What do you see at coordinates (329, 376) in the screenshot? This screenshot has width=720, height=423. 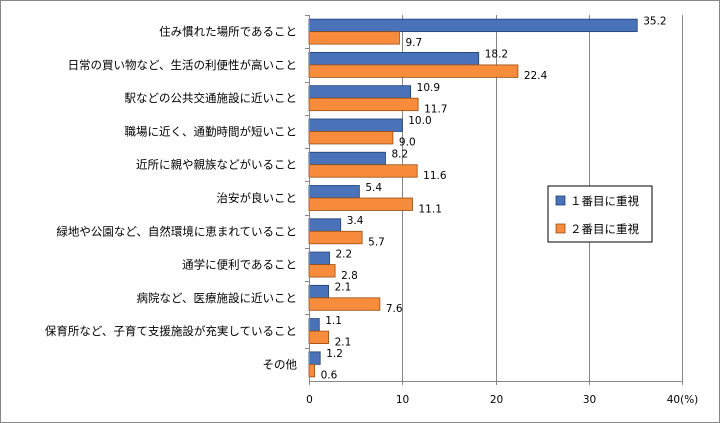 I see `data-label-series-2: 0.6` at bounding box center [329, 376].